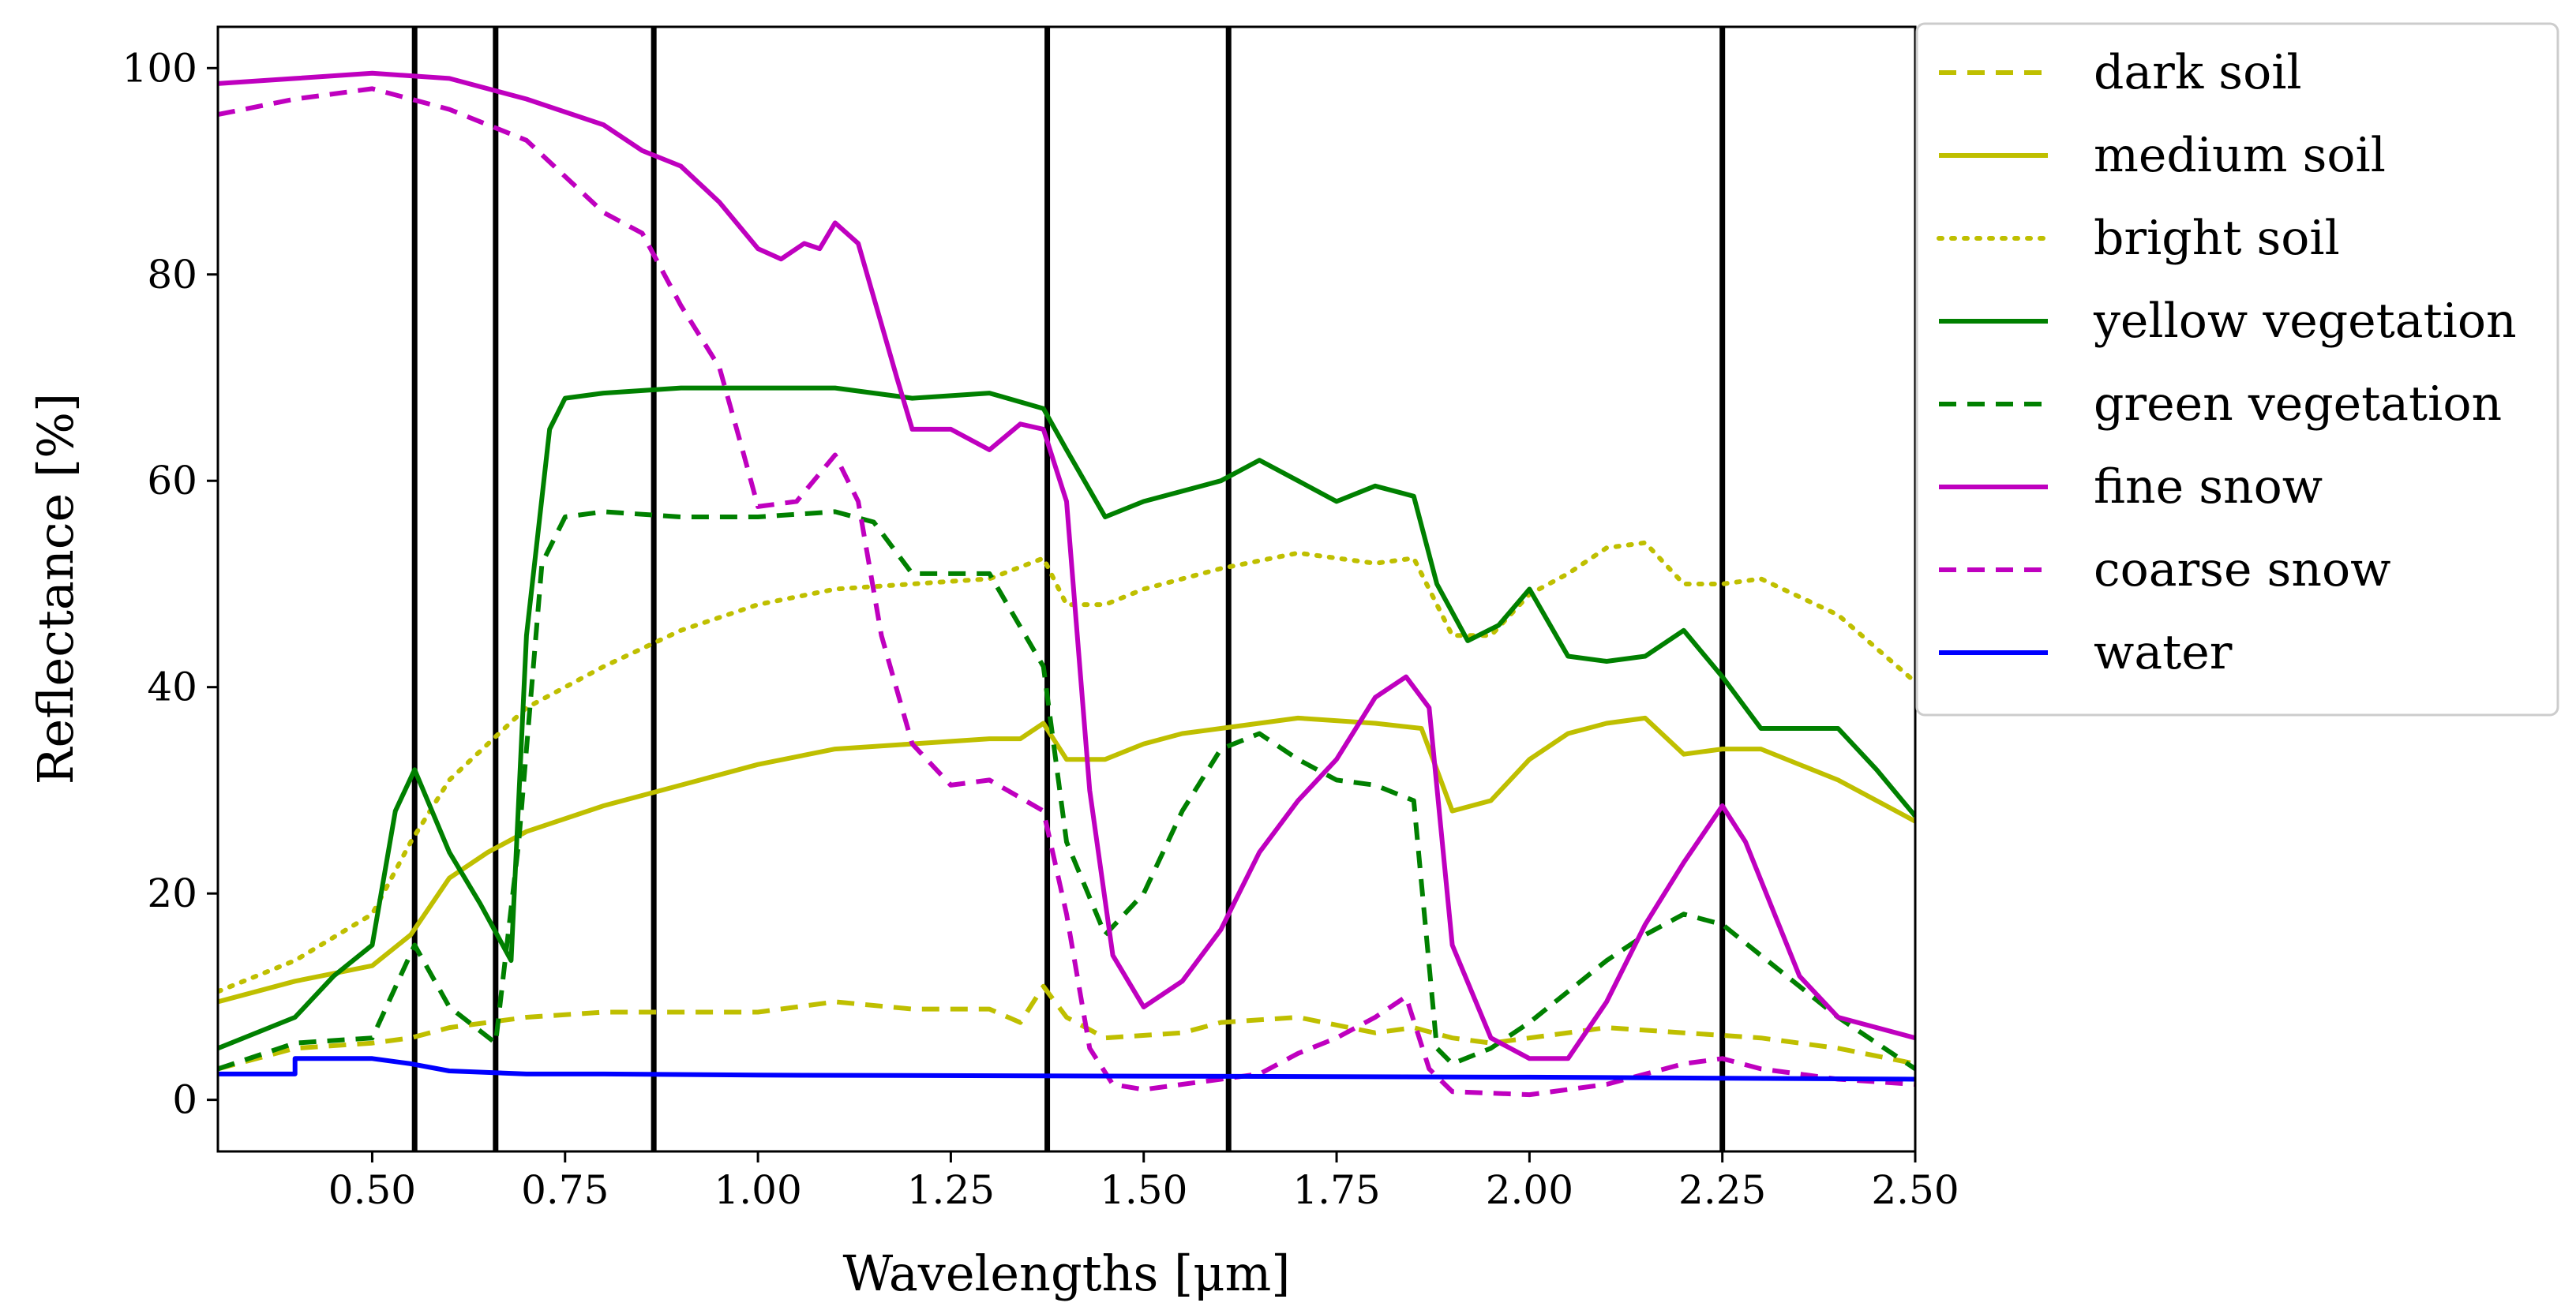 This screenshot has width=2576, height=1314. I want to click on x-tick-label: 0.50, so click(372, 1190).